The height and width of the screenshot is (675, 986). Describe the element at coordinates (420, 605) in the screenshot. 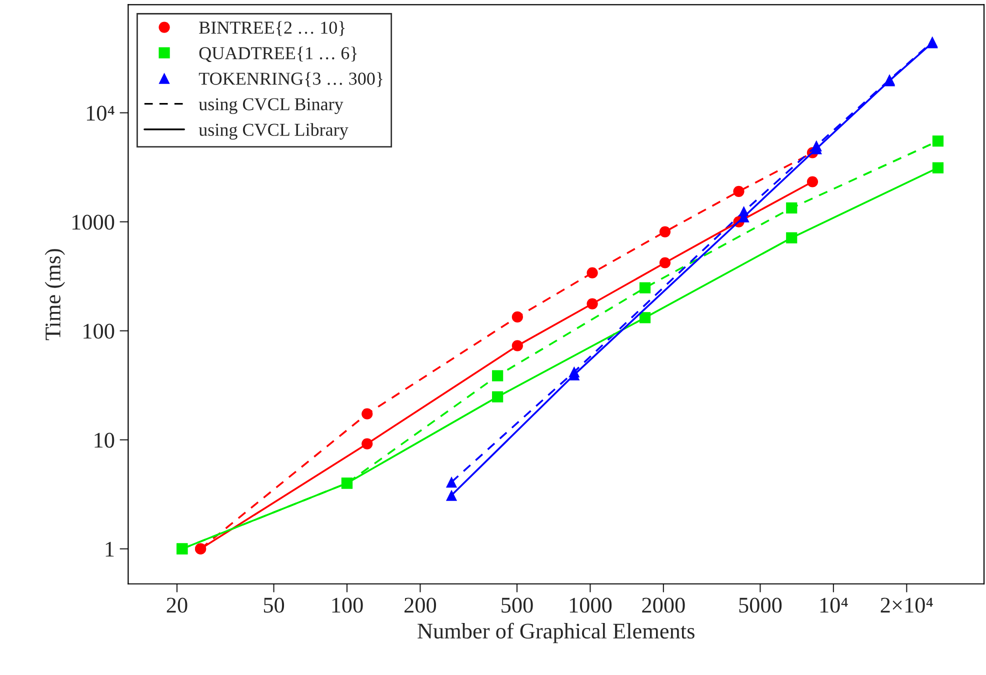

I see `x-tick-label: 200` at that location.